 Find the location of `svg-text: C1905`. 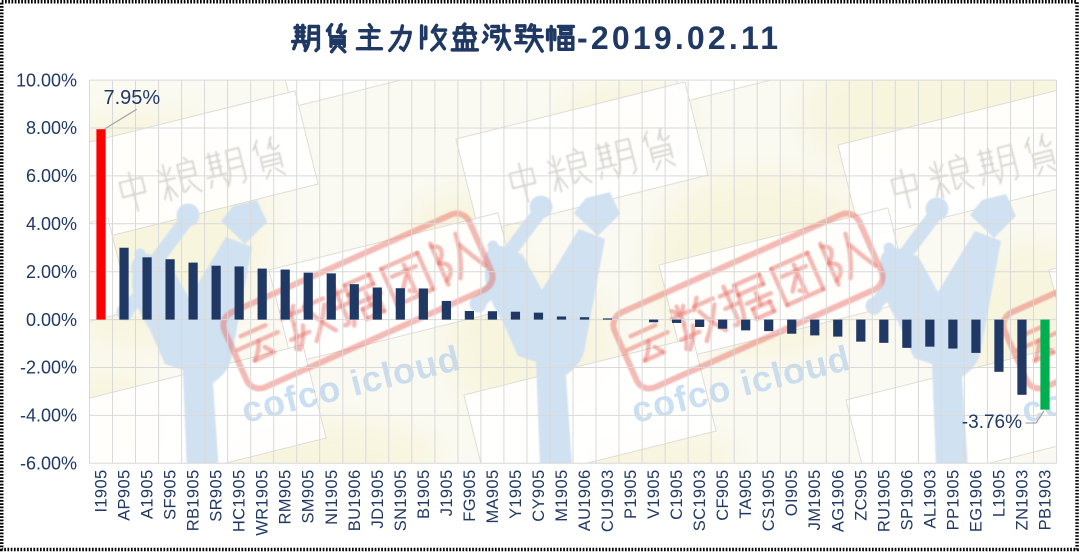

svg-text: C1905 is located at coordinates (677, 495).